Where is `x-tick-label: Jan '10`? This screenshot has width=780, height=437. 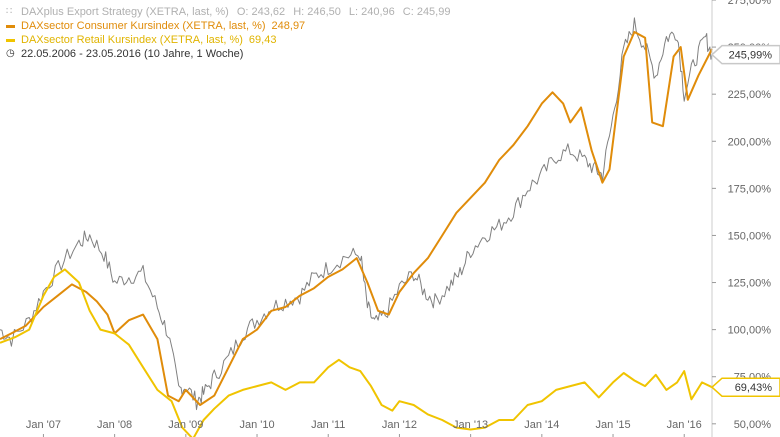
x-tick-label: Jan '10 is located at coordinates (256, 425).